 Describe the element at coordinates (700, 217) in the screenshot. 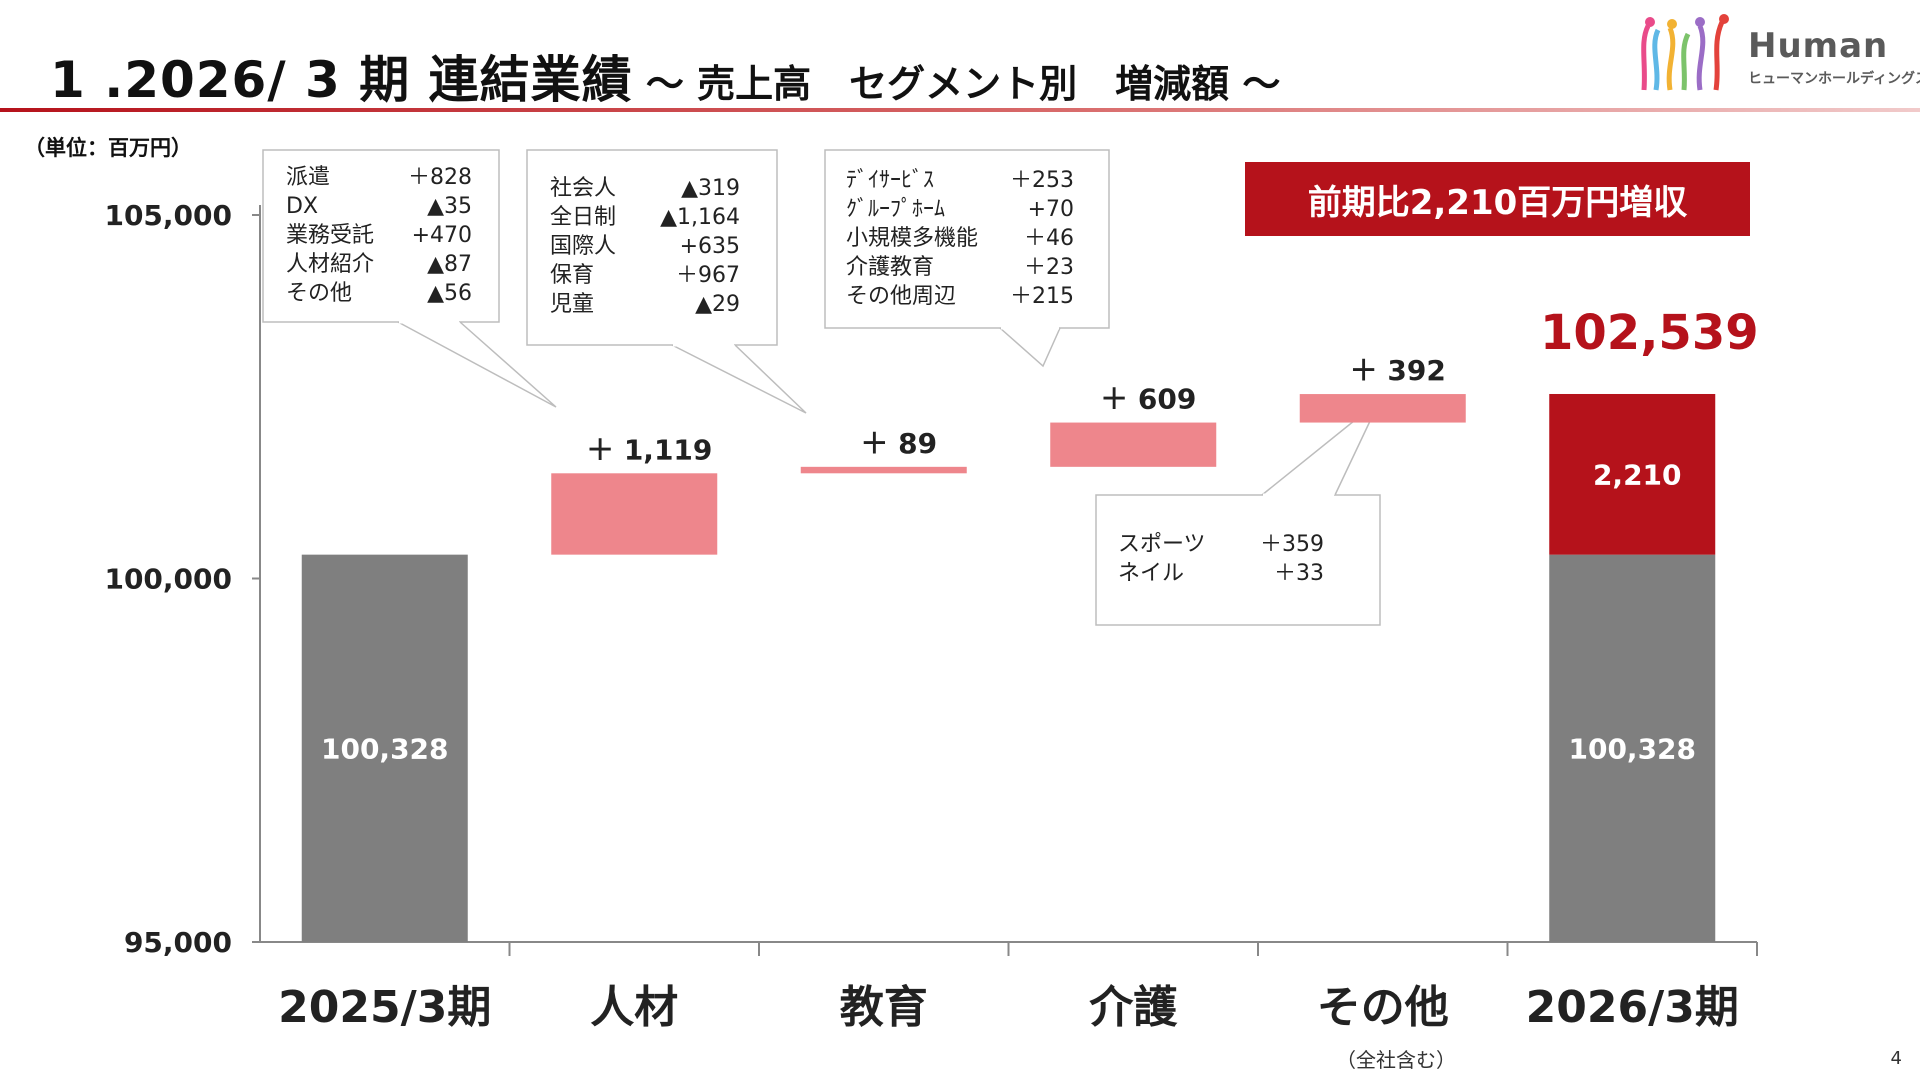

I see `callout-value: ▲1,164` at that location.